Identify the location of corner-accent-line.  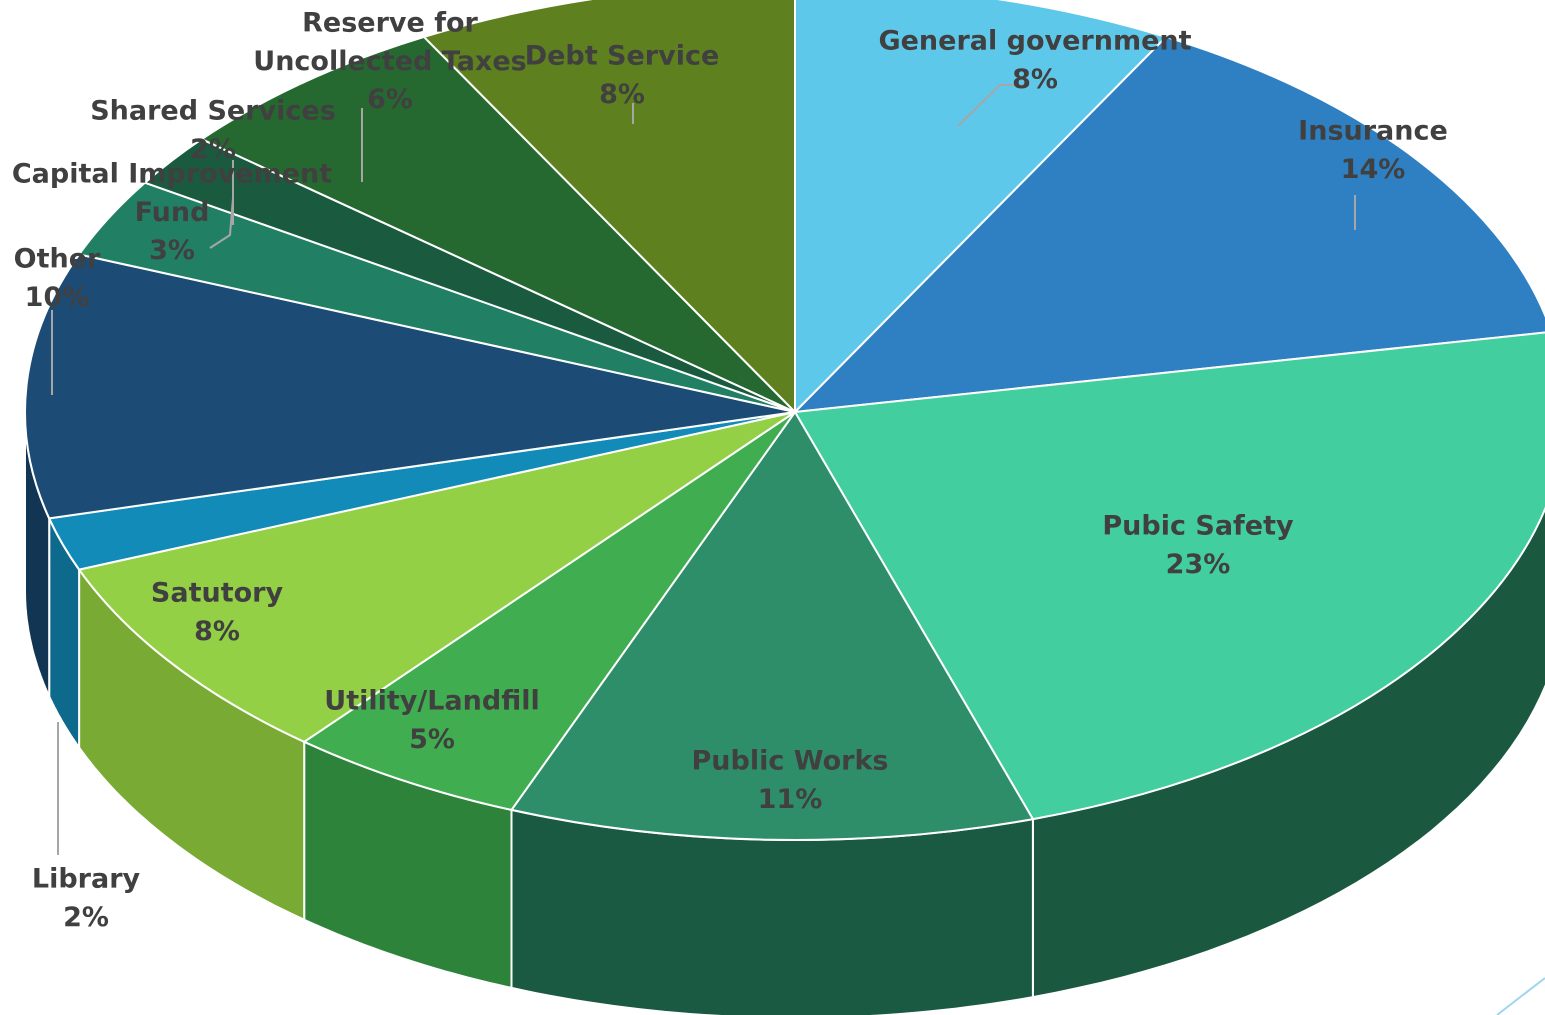
(1521, 996).